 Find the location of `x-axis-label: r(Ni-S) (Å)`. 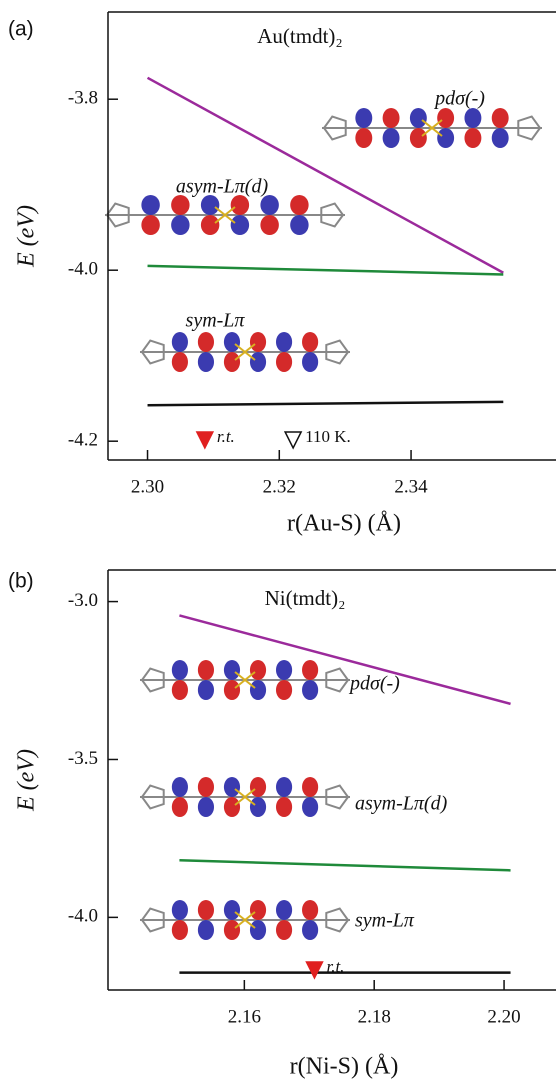

x-axis-label: r(Ni-S) (Å) is located at coordinates (344, 1067).